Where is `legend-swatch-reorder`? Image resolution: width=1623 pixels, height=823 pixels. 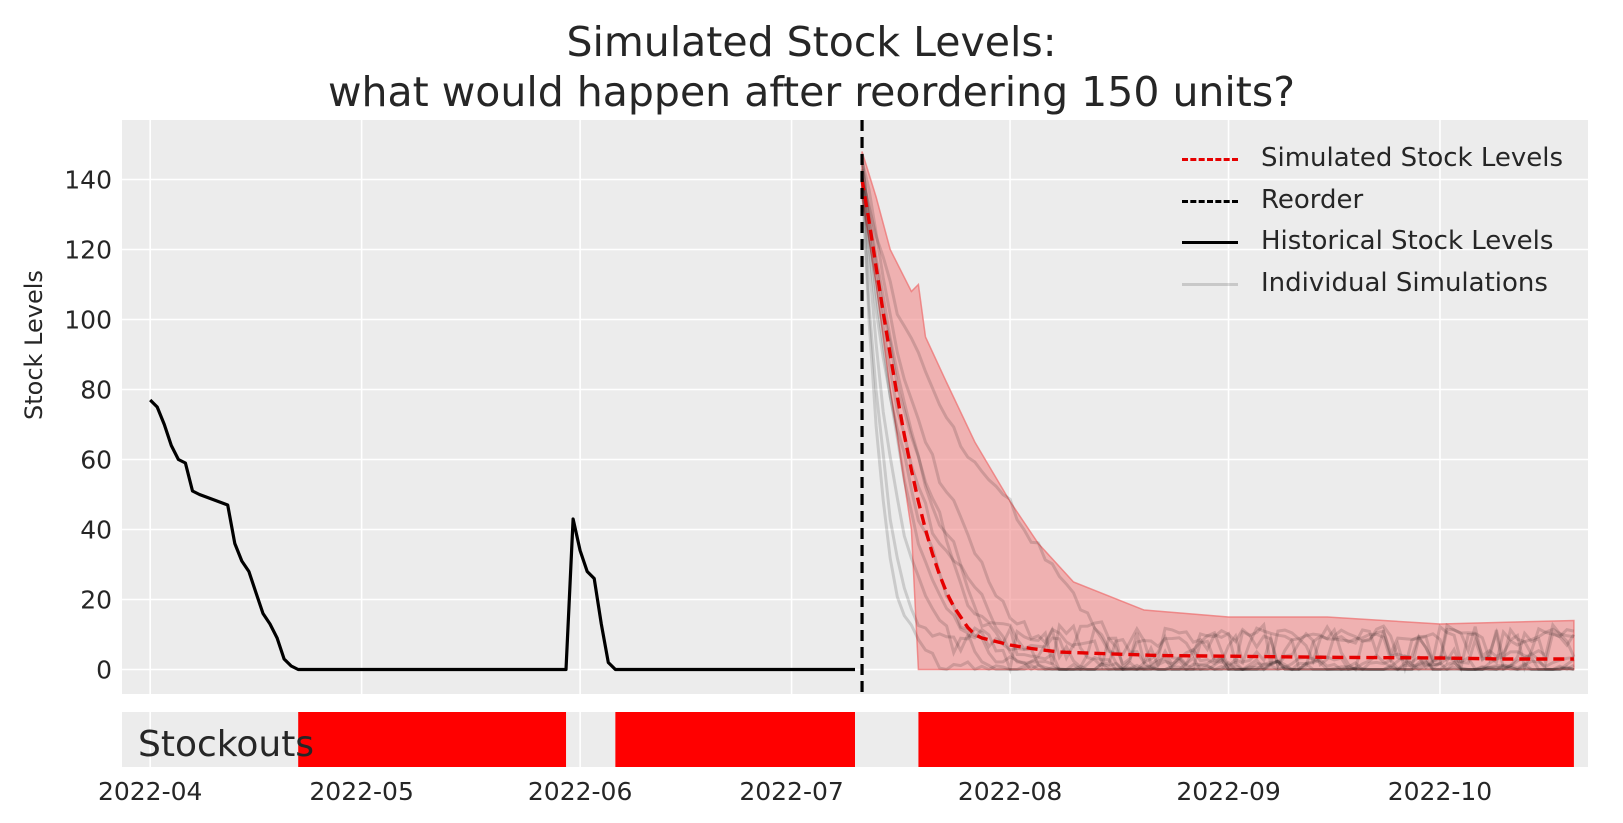
legend-swatch-reorder is located at coordinates (1210, 201).